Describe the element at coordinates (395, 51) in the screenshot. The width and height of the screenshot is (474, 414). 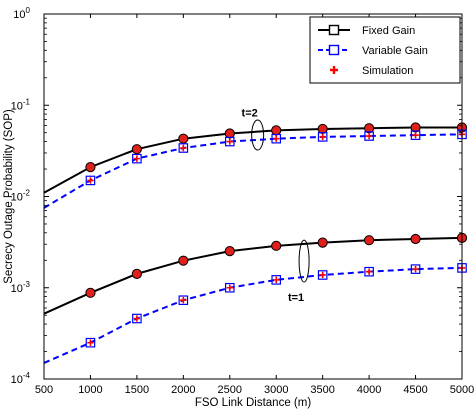
I see `legend-label: Variable Gain` at that location.